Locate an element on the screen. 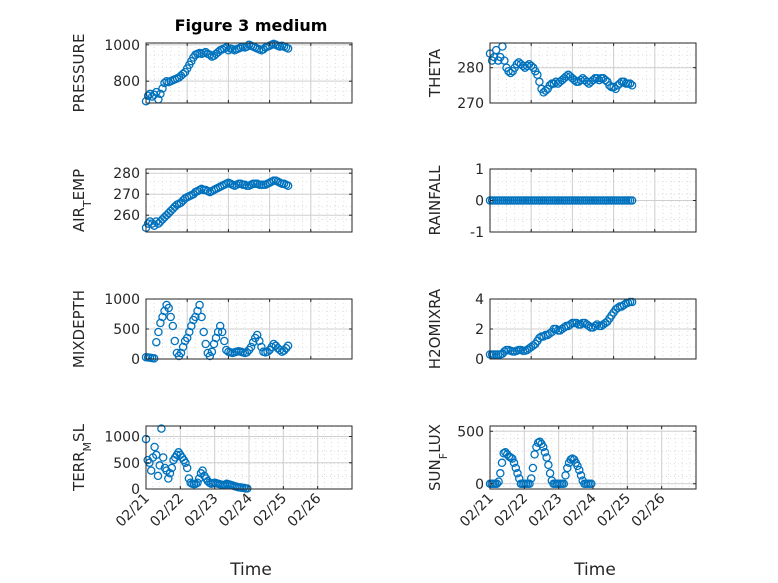 This screenshot has height=583, width=778. y-axis-label: AIRTEMP is located at coordinates (82, 200).